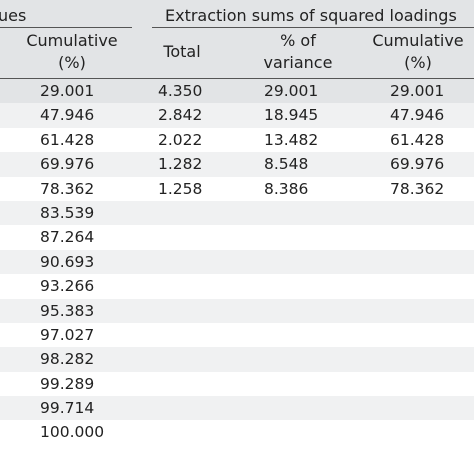 This screenshot has width=474, height=474. I want to click on col-header-line: Total, so click(182, 51).